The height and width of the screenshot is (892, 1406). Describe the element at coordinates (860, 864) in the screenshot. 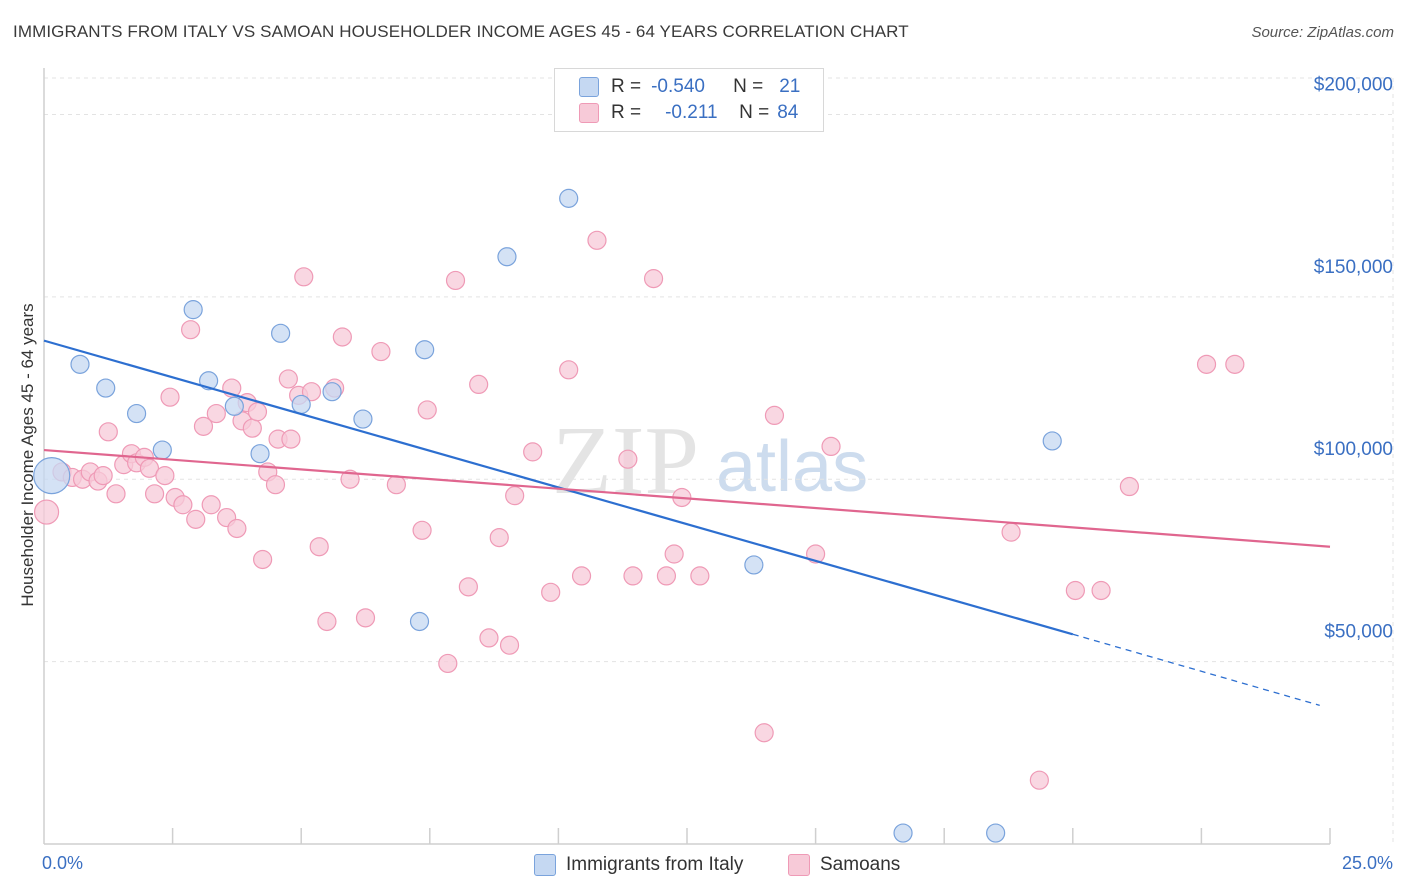

I see `legend-label-samoan: Samoans` at that location.